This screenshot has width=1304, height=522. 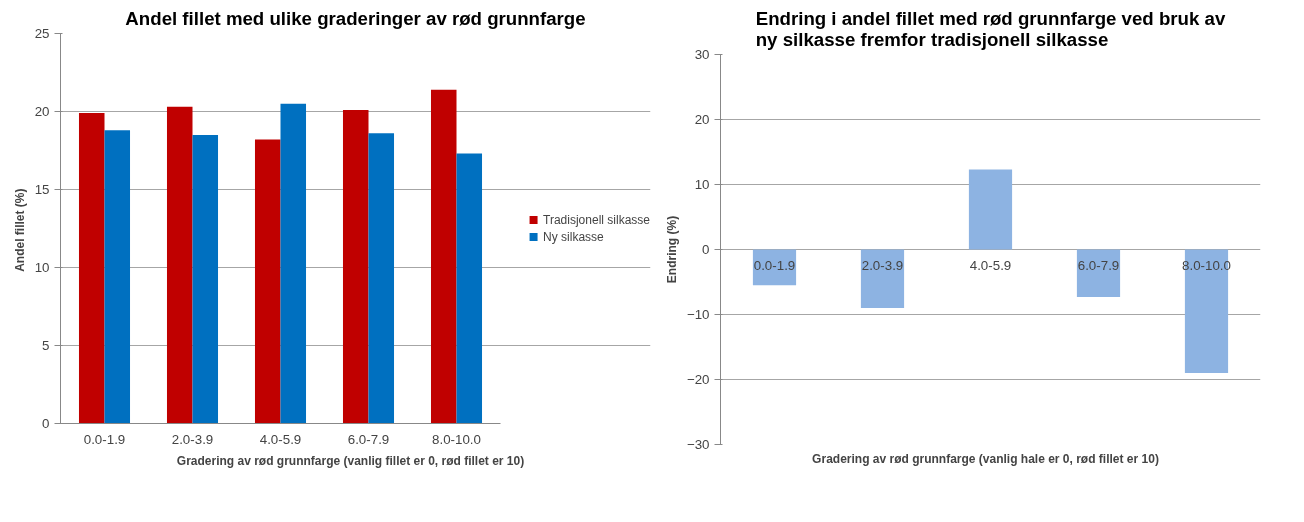 I want to click on y-tick-label: 5, so click(x=46, y=345).